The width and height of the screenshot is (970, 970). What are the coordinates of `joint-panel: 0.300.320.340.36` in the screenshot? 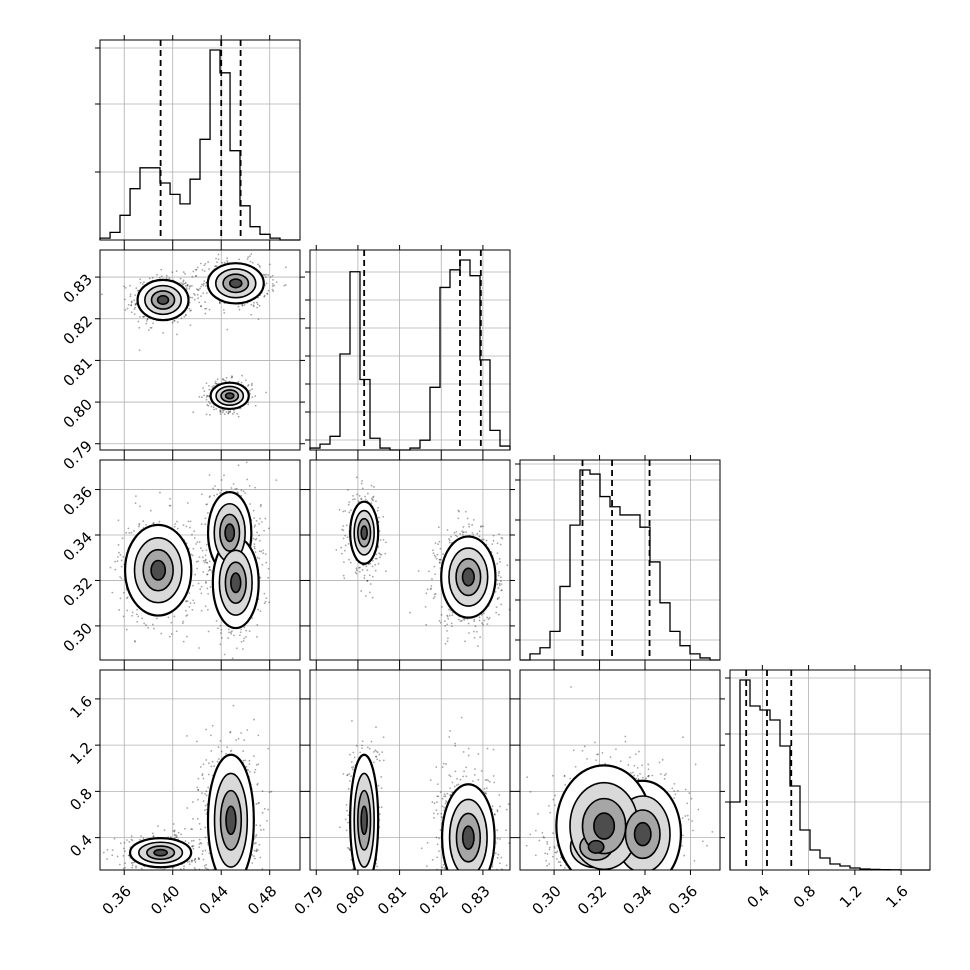 It's located at (182, 560).